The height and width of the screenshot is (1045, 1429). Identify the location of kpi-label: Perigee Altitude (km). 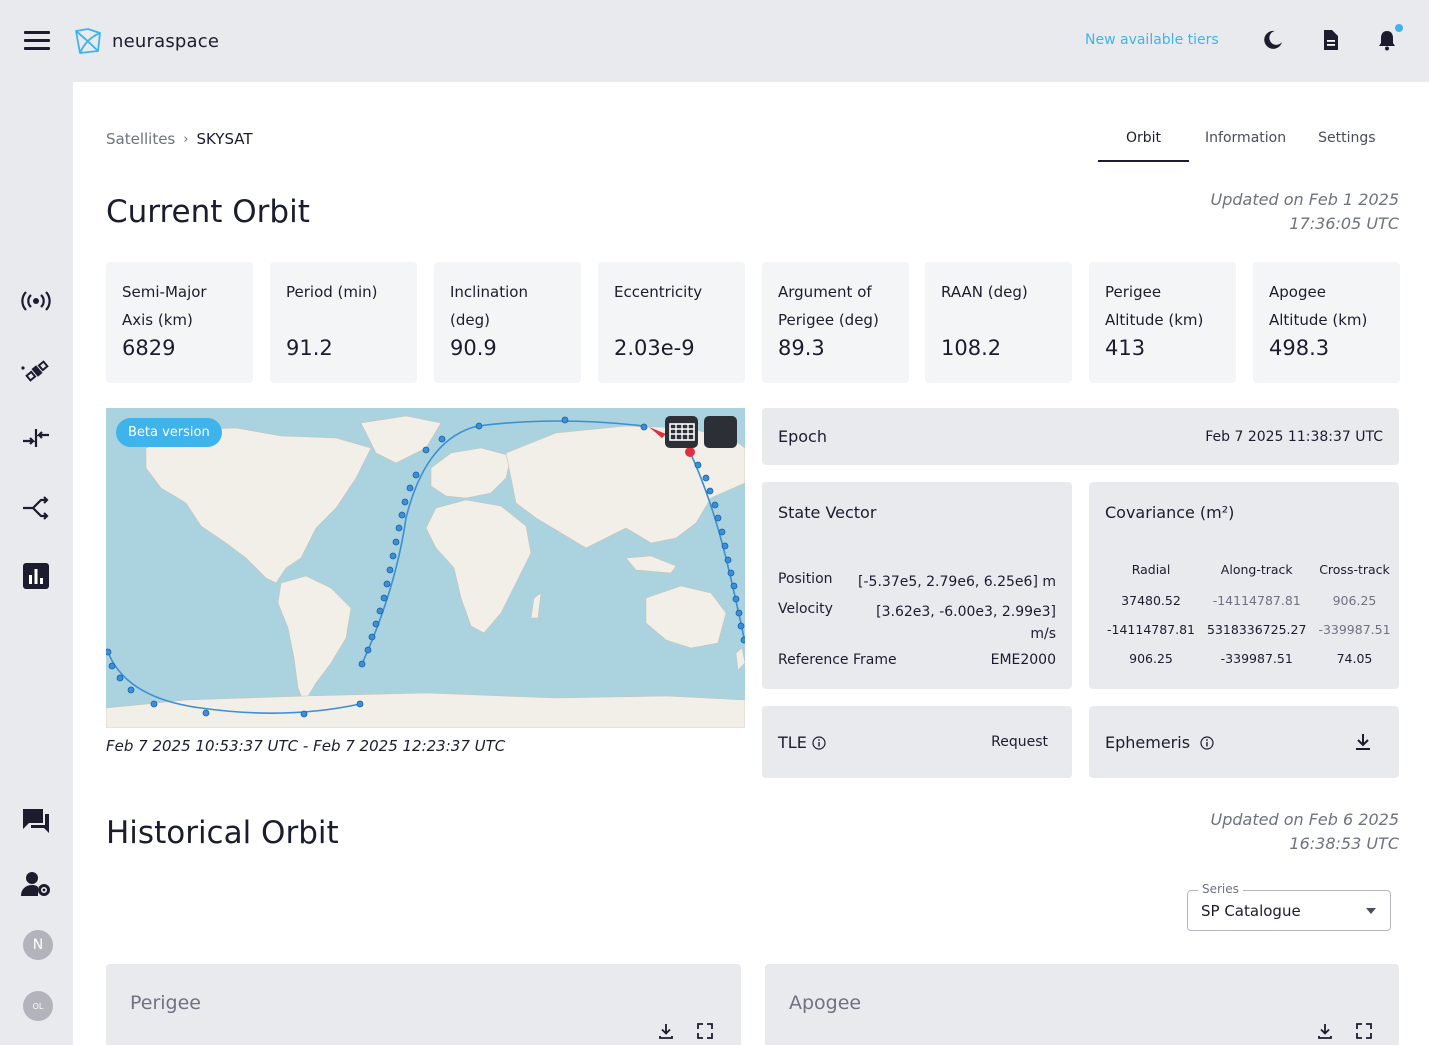
(1154, 306).